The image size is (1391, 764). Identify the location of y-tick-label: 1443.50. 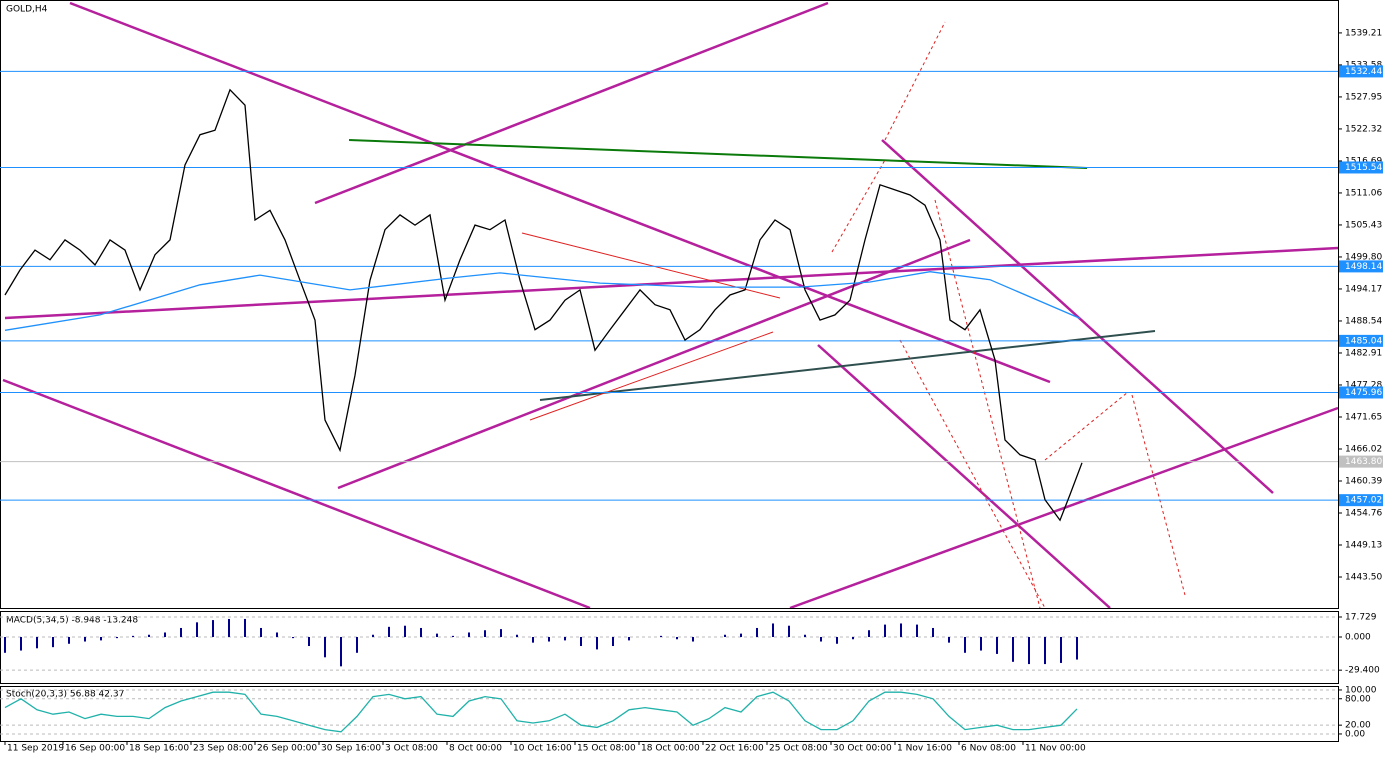
(1363, 578).